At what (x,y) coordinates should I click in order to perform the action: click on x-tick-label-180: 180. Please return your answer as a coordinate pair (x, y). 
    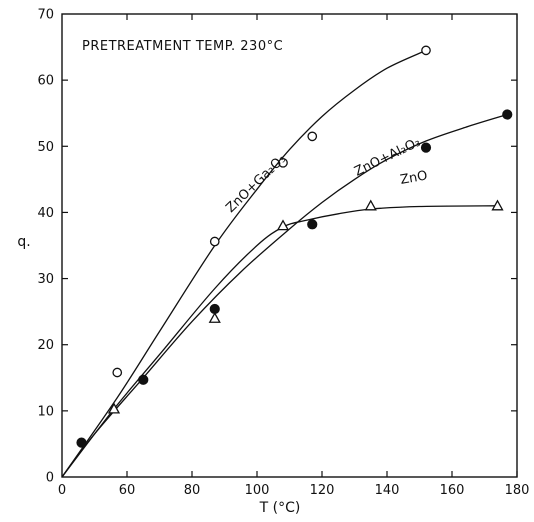
    Looking at the image, I should click on (517, 490).